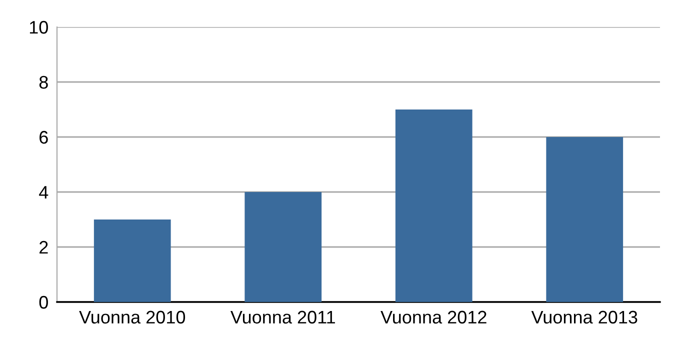  Describe the element at coordinates (584, 317) in the screenshot. I see `x-tick-label: Vuonna 2013` at that location.